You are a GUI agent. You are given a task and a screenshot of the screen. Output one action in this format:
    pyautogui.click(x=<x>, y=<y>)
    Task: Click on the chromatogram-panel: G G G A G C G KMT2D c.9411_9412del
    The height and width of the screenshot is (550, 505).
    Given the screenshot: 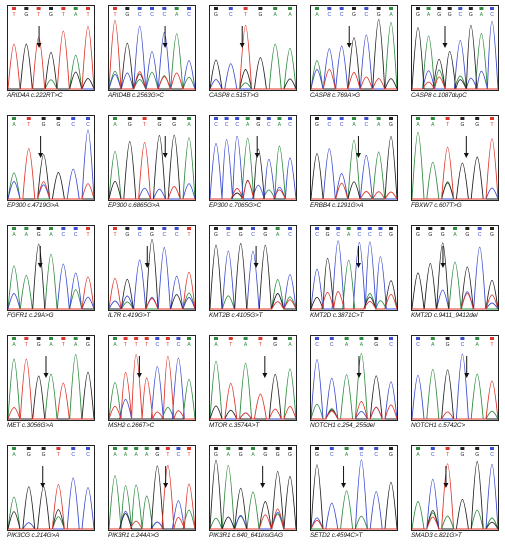 What is the action you would take?
    pyautogui.click(x=454, y=275)
    